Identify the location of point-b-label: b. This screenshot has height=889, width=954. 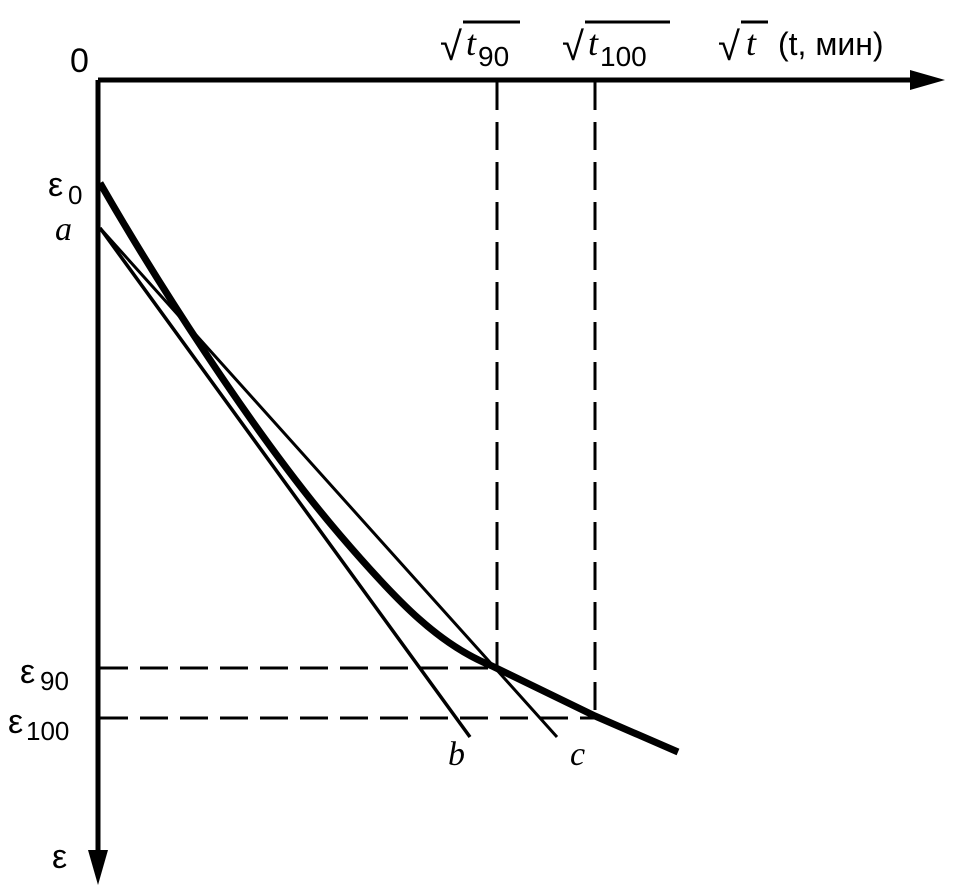
(456, 754).